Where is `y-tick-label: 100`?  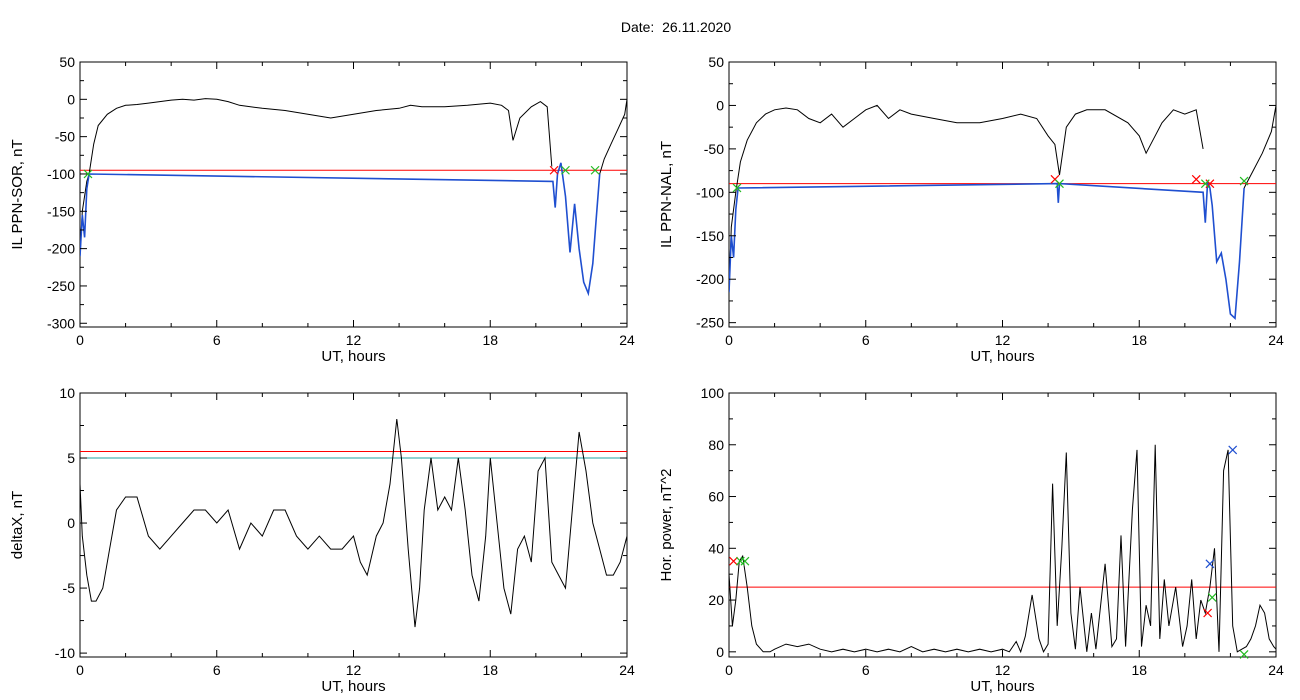 y-tick-label: 100 is located at coordinates (713, 393).